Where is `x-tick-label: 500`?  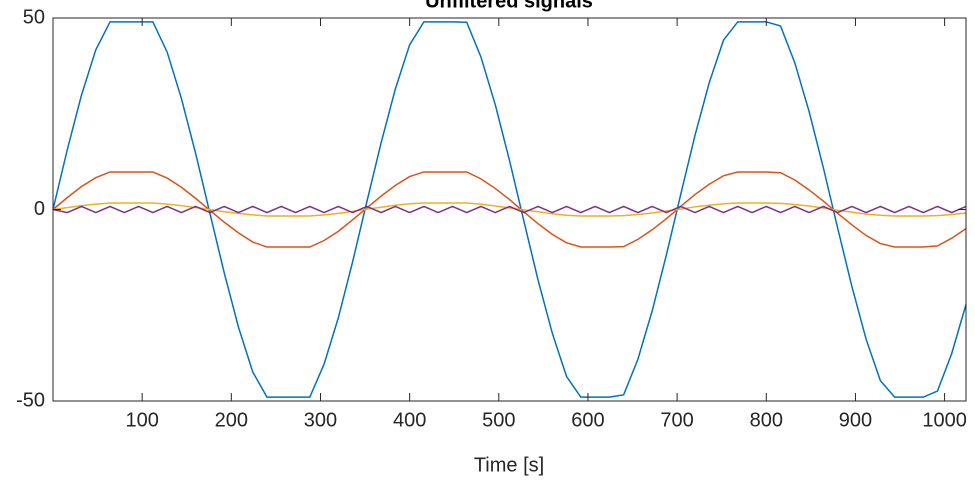
x-tick-label: 500 is located at coordinates (498, 420).